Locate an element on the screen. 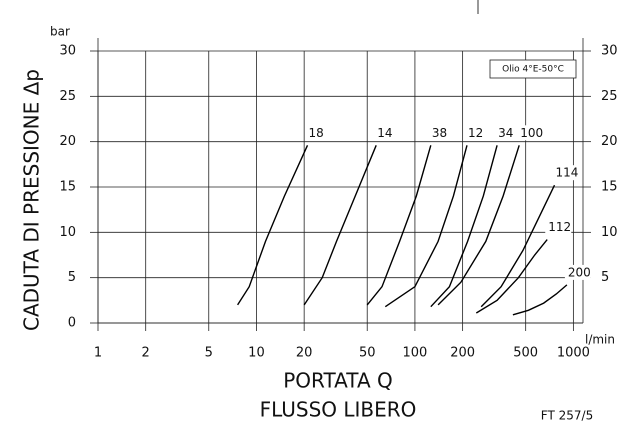 The image size is (631, 429). annotation: Olio 4°E-50°C is located at coordinates (533, 70).